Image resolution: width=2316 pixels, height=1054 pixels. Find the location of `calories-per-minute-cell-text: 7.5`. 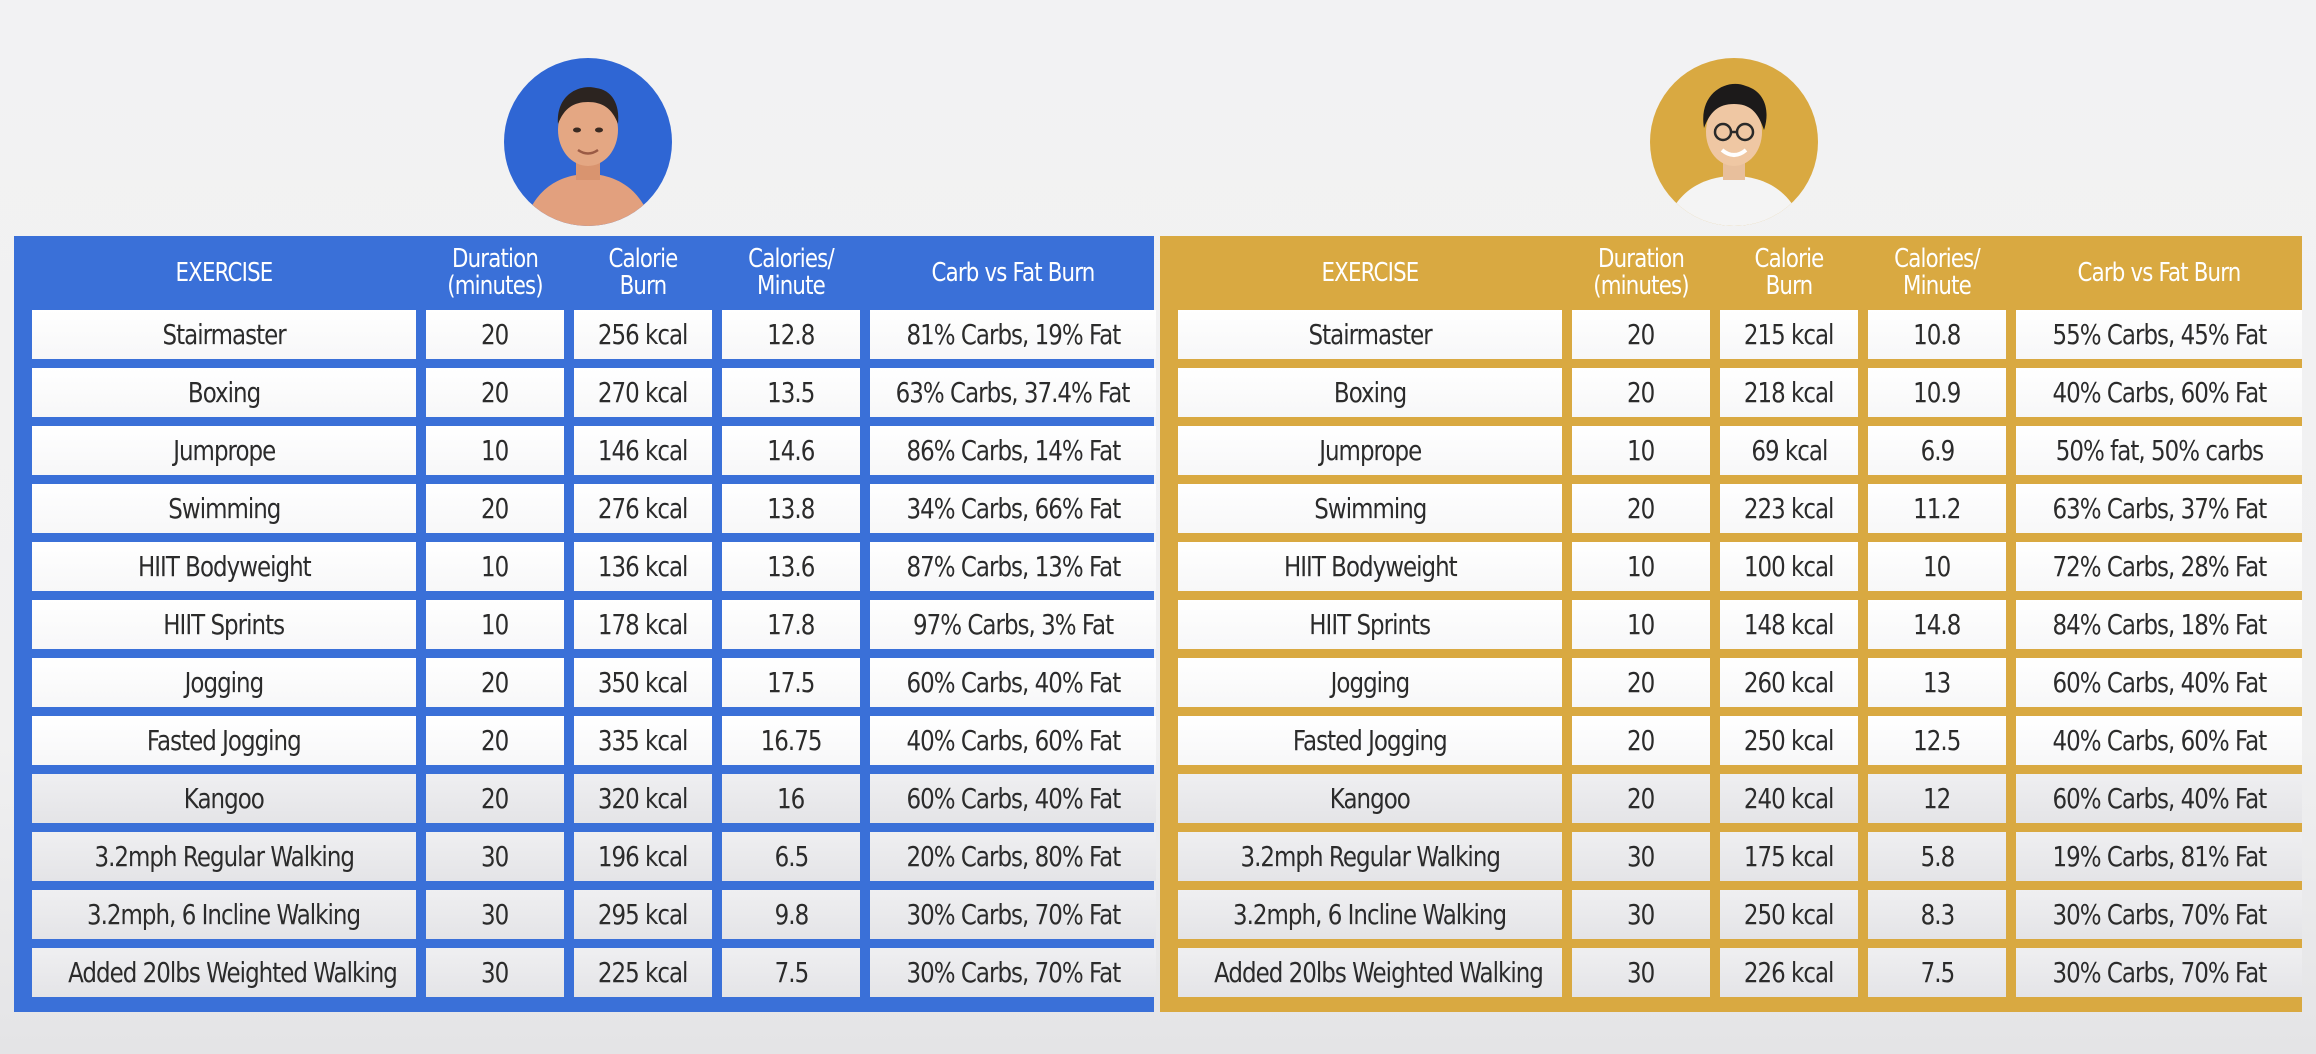

calories-per-minute-cell-text: 7.5 is located at coordinates (1937, 972).